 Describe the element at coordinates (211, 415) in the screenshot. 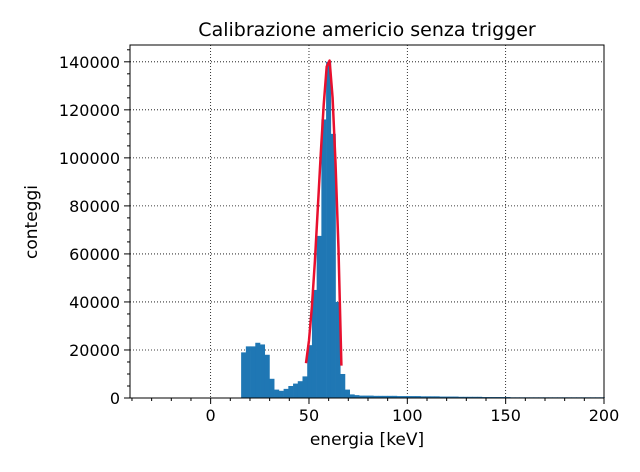

I see `x-tick-label: 0` at that location.